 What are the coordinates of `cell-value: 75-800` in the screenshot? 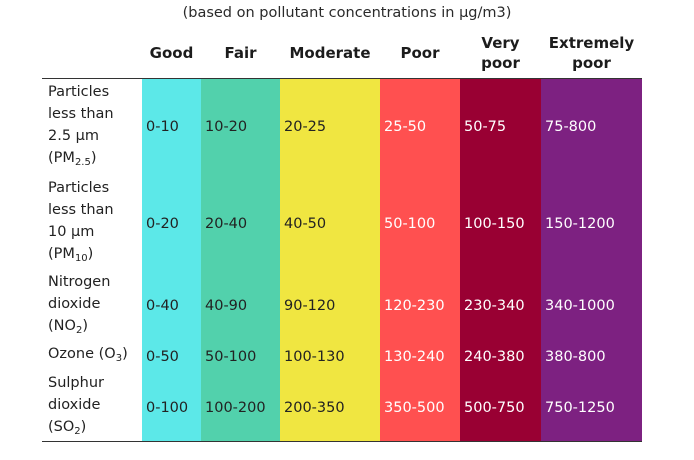 It's located at (571, 127).